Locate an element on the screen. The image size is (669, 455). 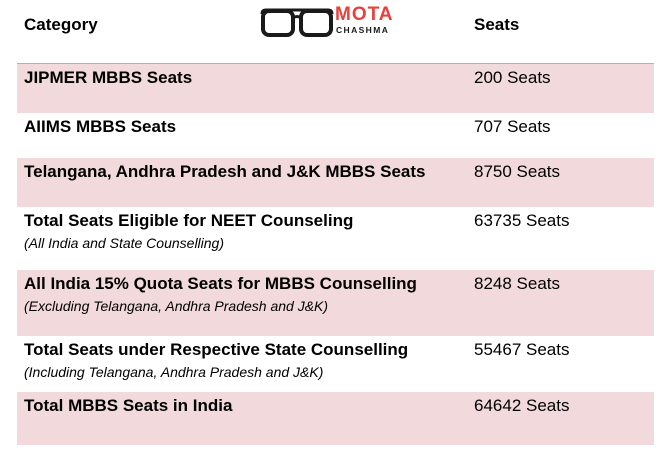
header-seats: Seats is located at coordinates (497, 24).